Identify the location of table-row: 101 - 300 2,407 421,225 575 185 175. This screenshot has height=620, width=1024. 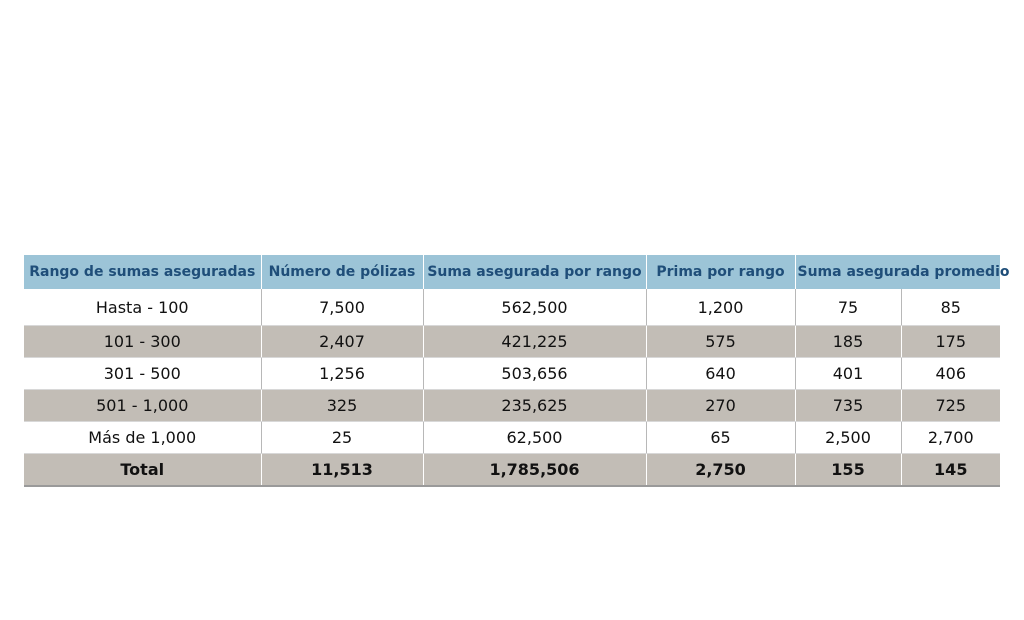
(512, 341).